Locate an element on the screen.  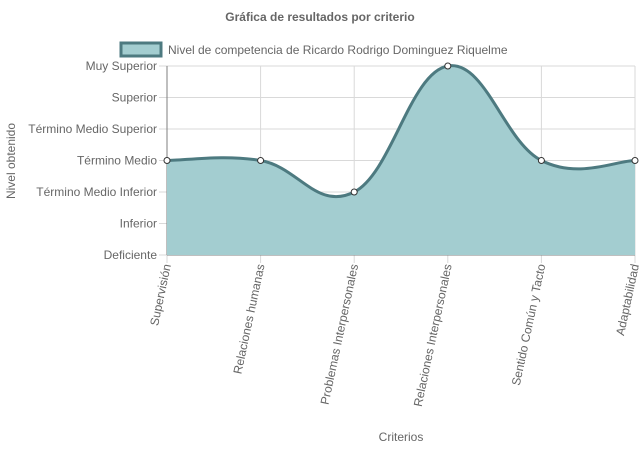
legend-swatch is located at coordinates (141, 49).